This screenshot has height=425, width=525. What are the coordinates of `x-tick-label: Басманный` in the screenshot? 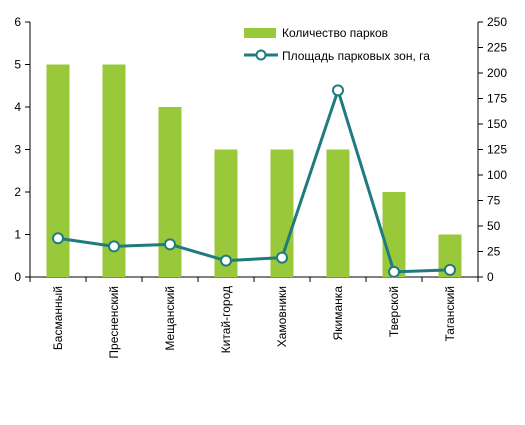 It's located at (58, 318).